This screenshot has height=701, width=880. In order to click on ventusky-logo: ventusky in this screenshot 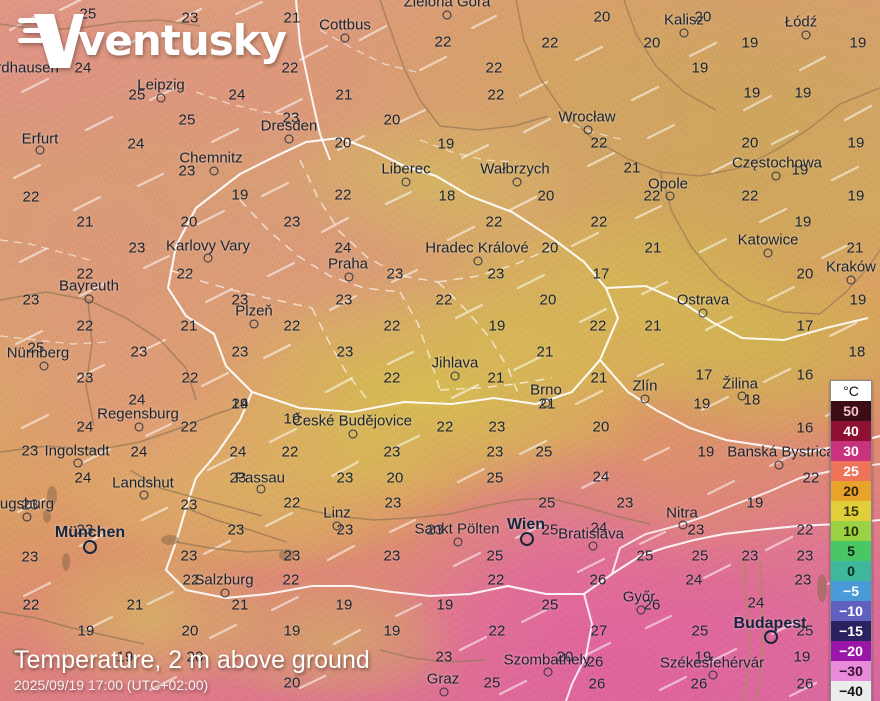, I will do `click(152, 41)`.